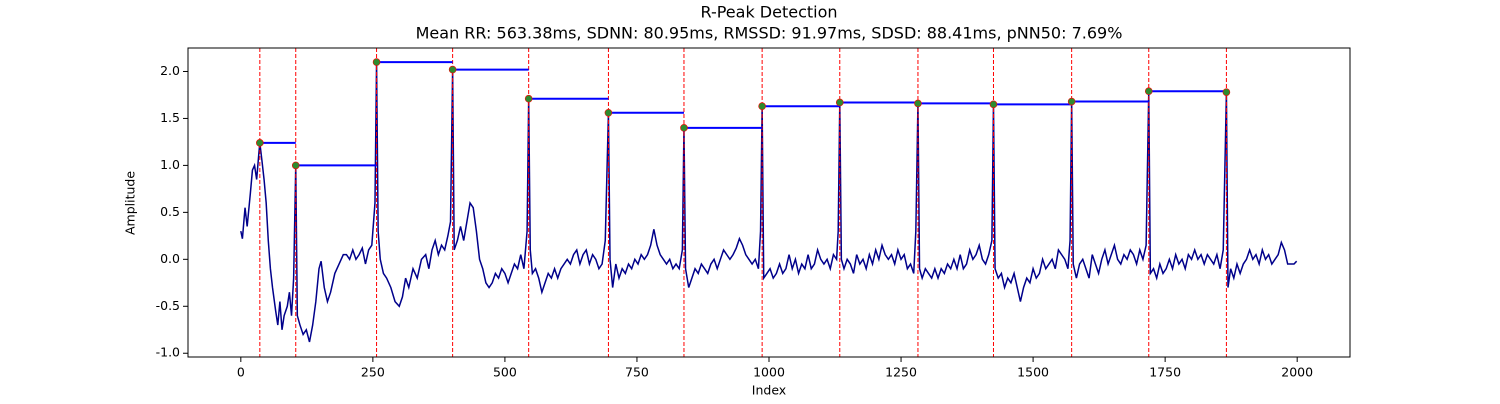  What do you see at coordinates (769, 390) in the screenshot?
I see `x-axis-label: Index` at bounding box center [769, 390].